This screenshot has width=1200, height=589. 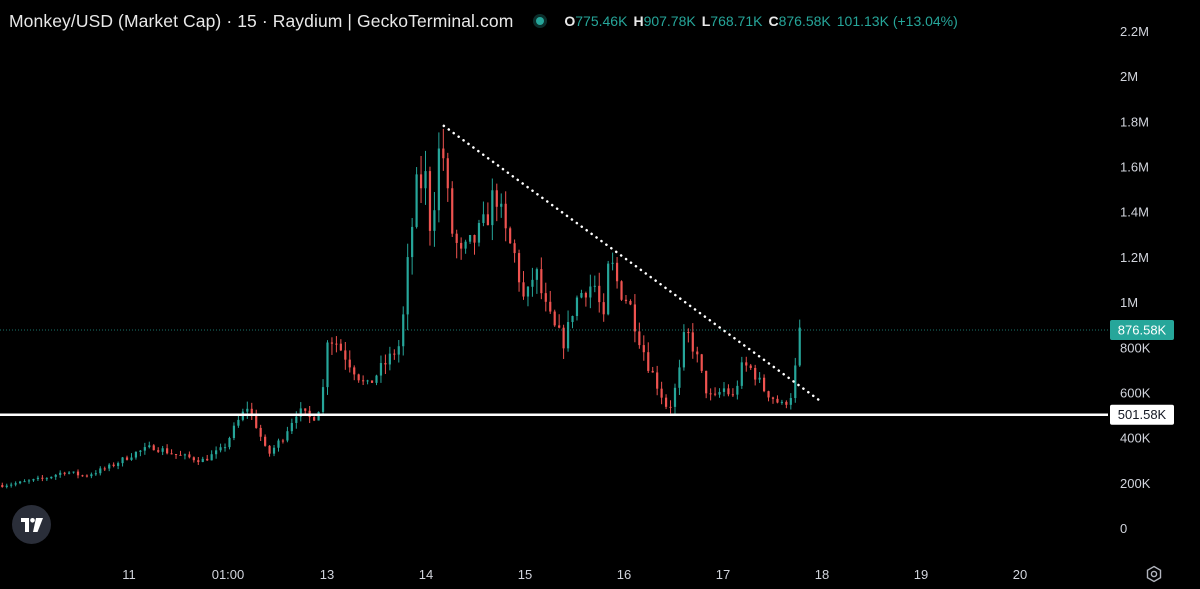 What do you see at coordinates (1154, 574) in the screenshot?
I see `settings-icon` at bounding box center [1154, 574].